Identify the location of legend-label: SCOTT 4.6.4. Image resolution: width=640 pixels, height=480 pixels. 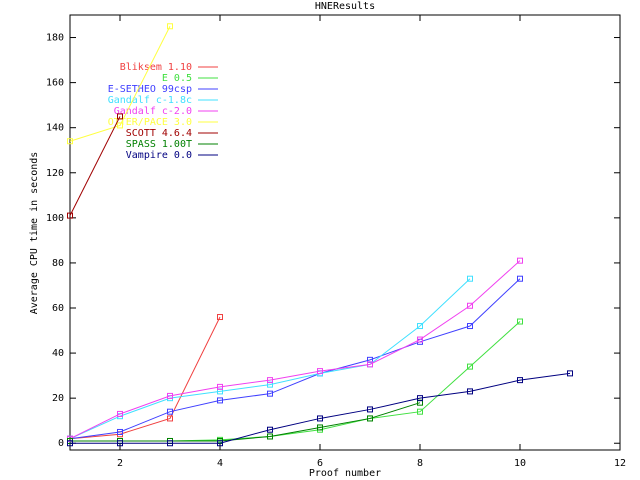
(159, 133).